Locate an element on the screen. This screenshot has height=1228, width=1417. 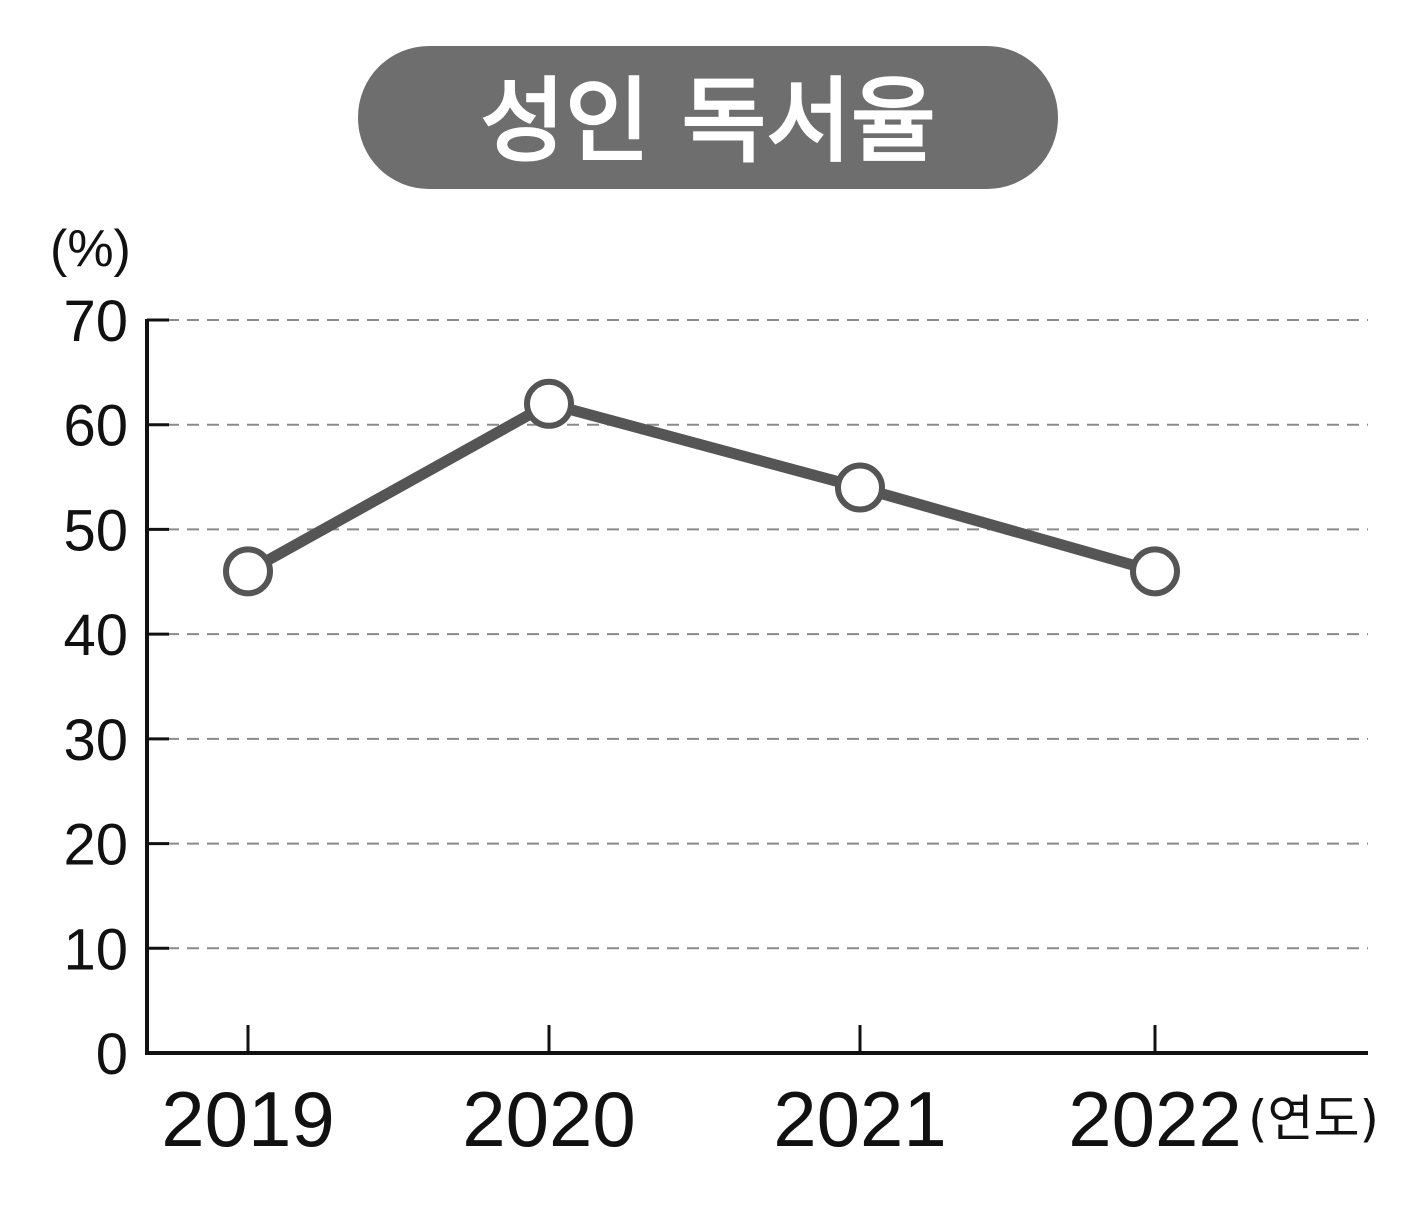
series-group is located at coordinates (701, 487).